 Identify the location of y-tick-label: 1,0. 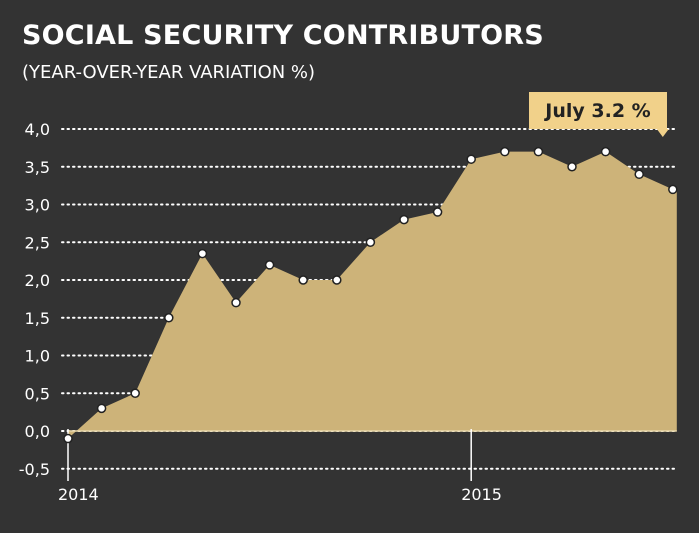
(37, 356).